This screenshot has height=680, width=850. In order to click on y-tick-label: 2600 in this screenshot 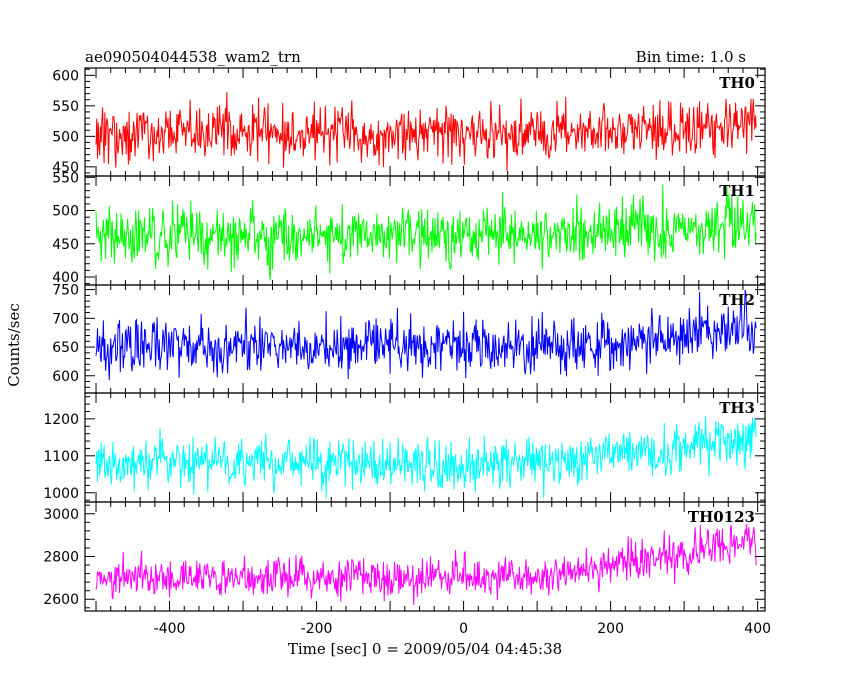, I will do `click(61, 600)`.